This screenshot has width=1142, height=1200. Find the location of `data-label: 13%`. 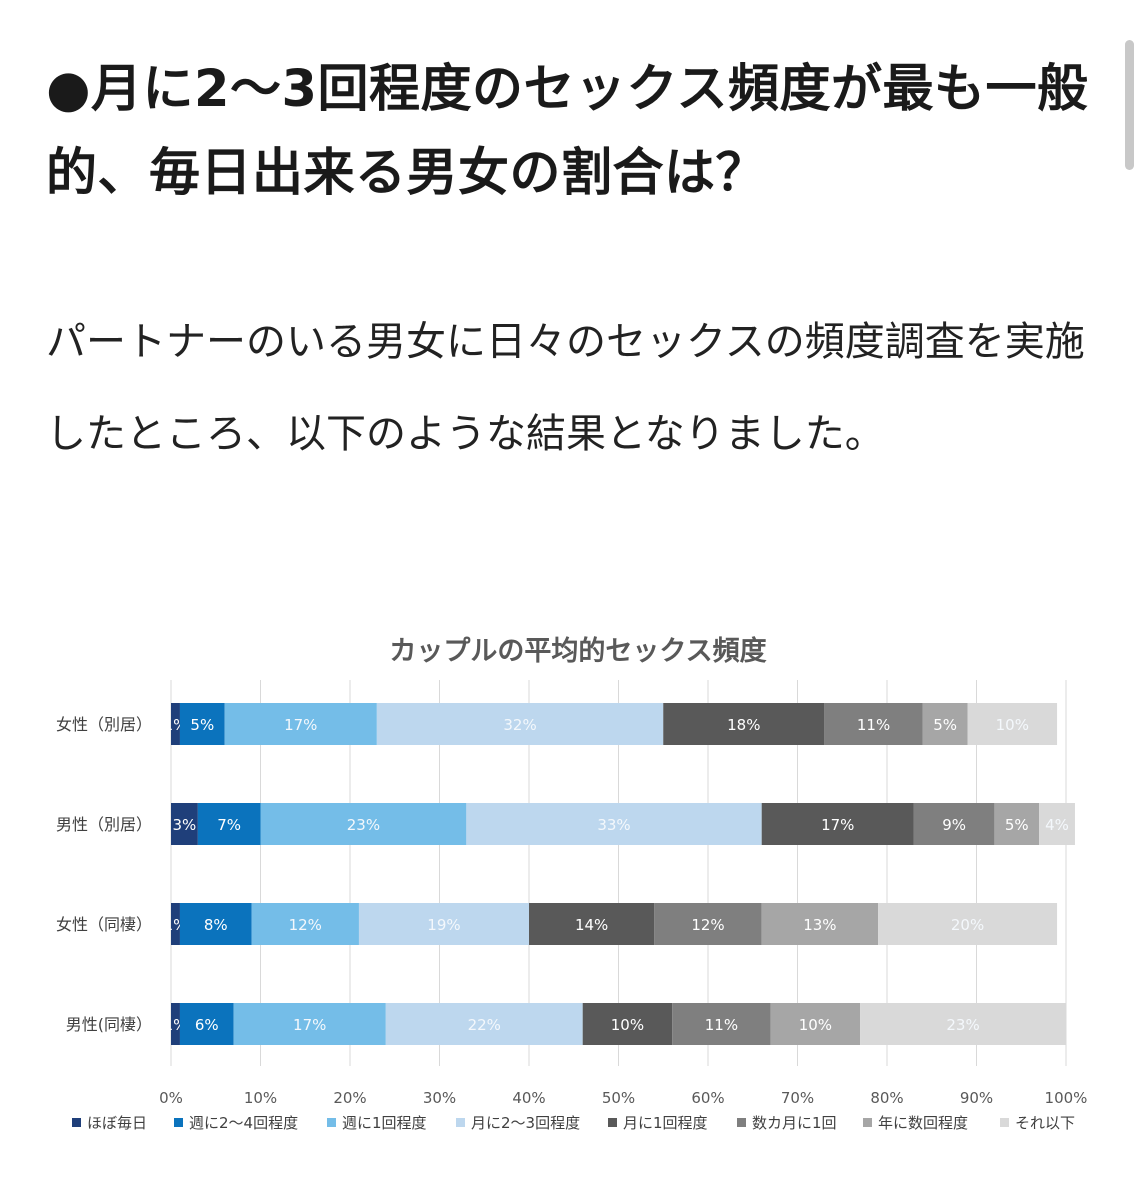

data-label: 13% is located at coordinates (819, 925).